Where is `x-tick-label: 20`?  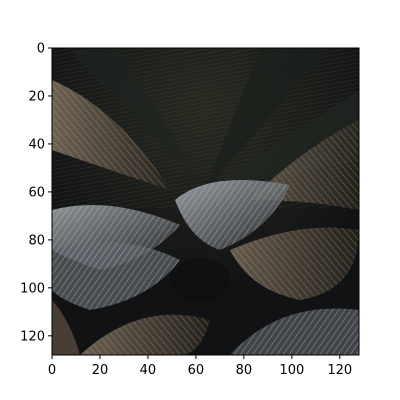
x-tick-label: 20 is located at coordinates (100, 370).